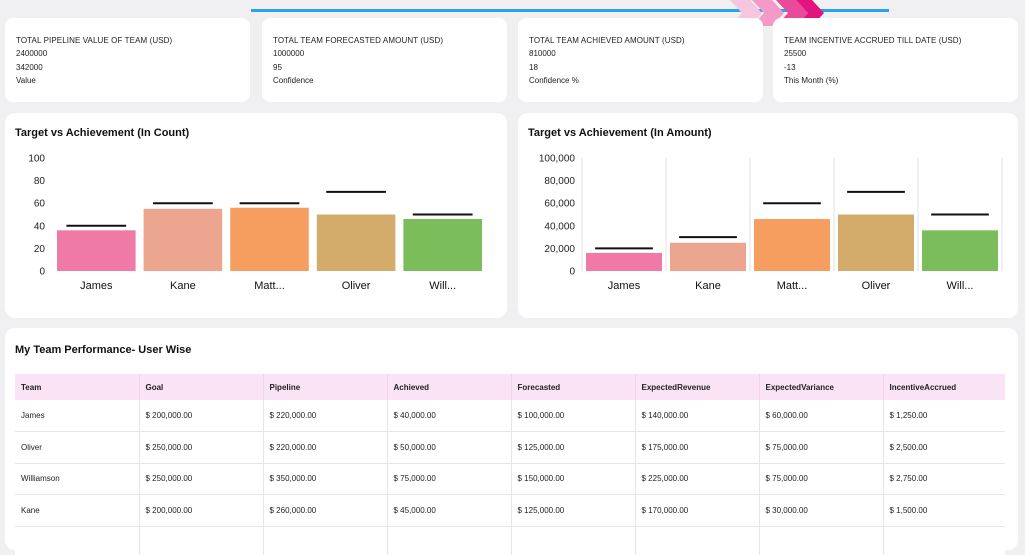 The height and width of the screenshot is (555, 1025). What do you see at coordinates (876, 286) in the screenshot?
I see `x-category-label: Oliver` at bounding box center [876, 286].